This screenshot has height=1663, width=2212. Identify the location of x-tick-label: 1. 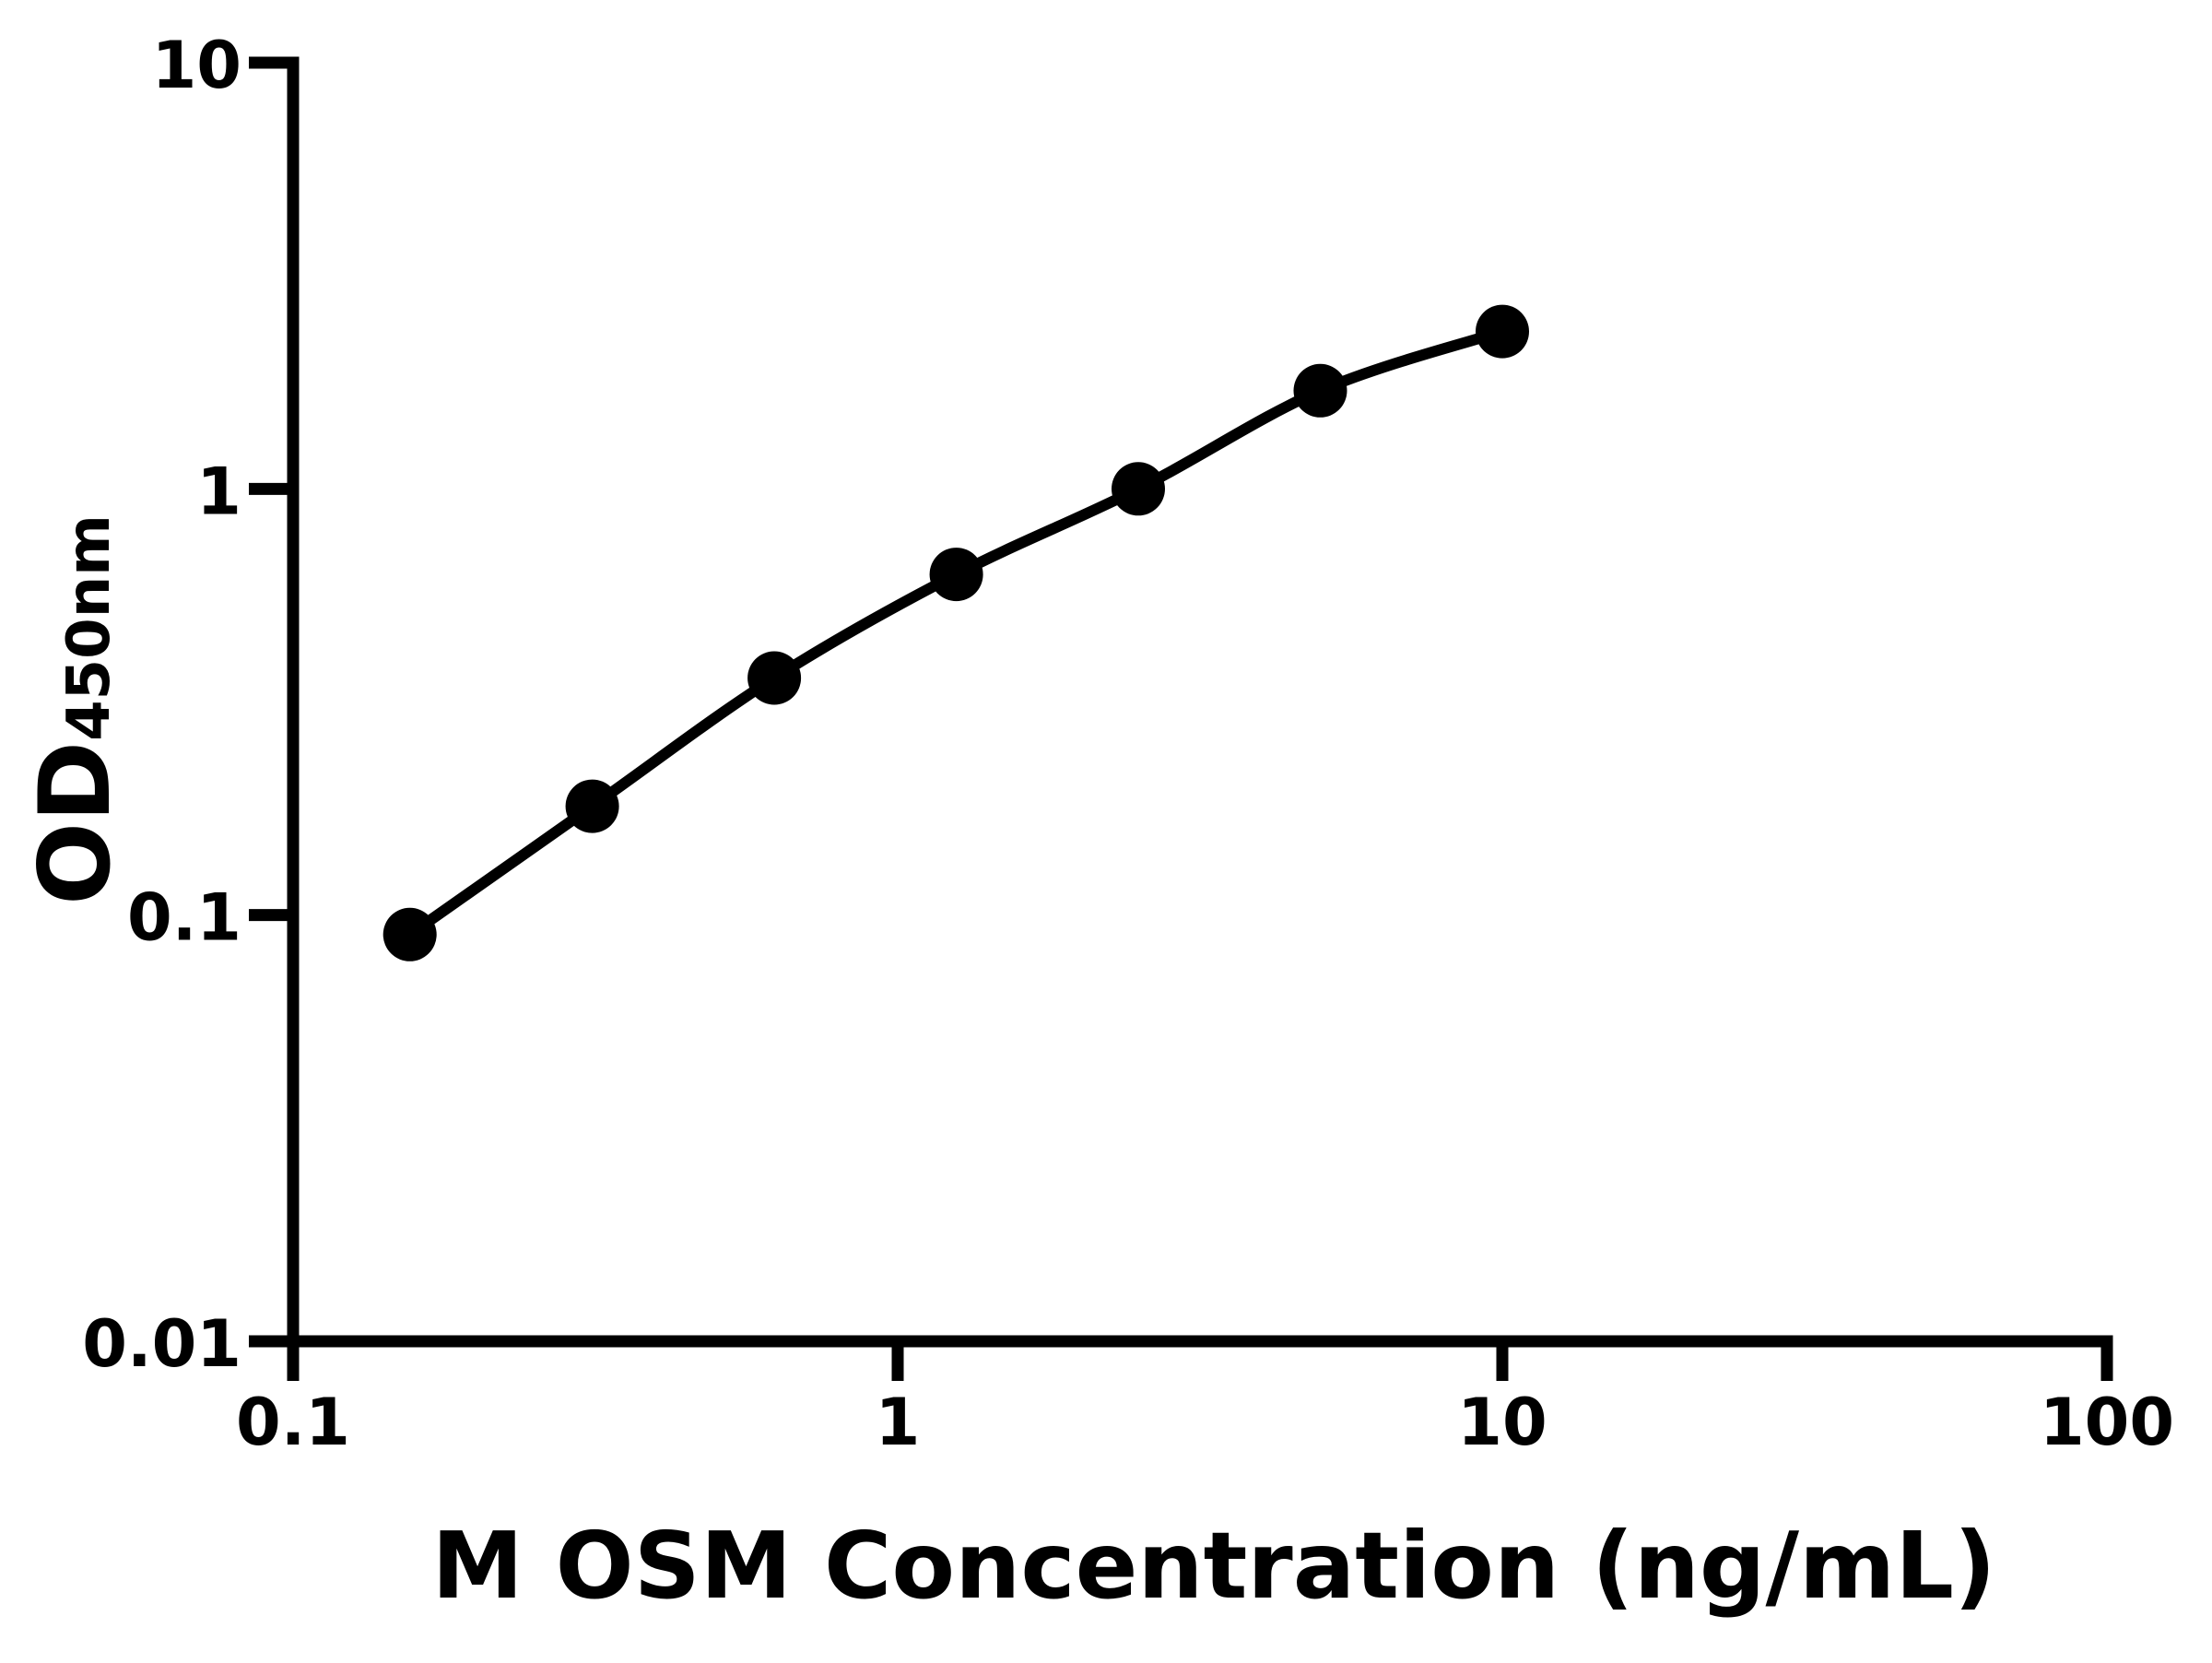
(898, 1422).